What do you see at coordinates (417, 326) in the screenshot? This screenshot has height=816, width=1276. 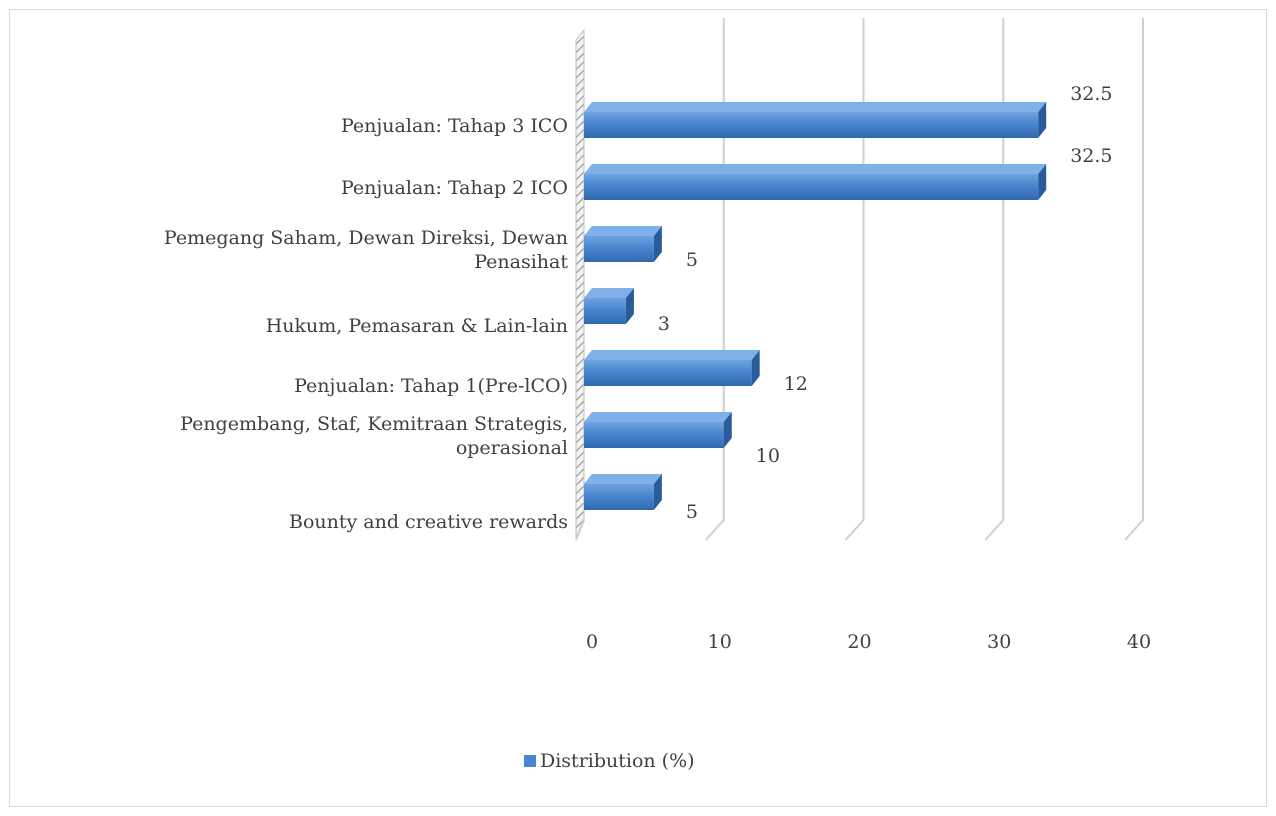 I see `category-label: Hukum, Pemasaran & Lain-lain` at bounding box center [417, 326].